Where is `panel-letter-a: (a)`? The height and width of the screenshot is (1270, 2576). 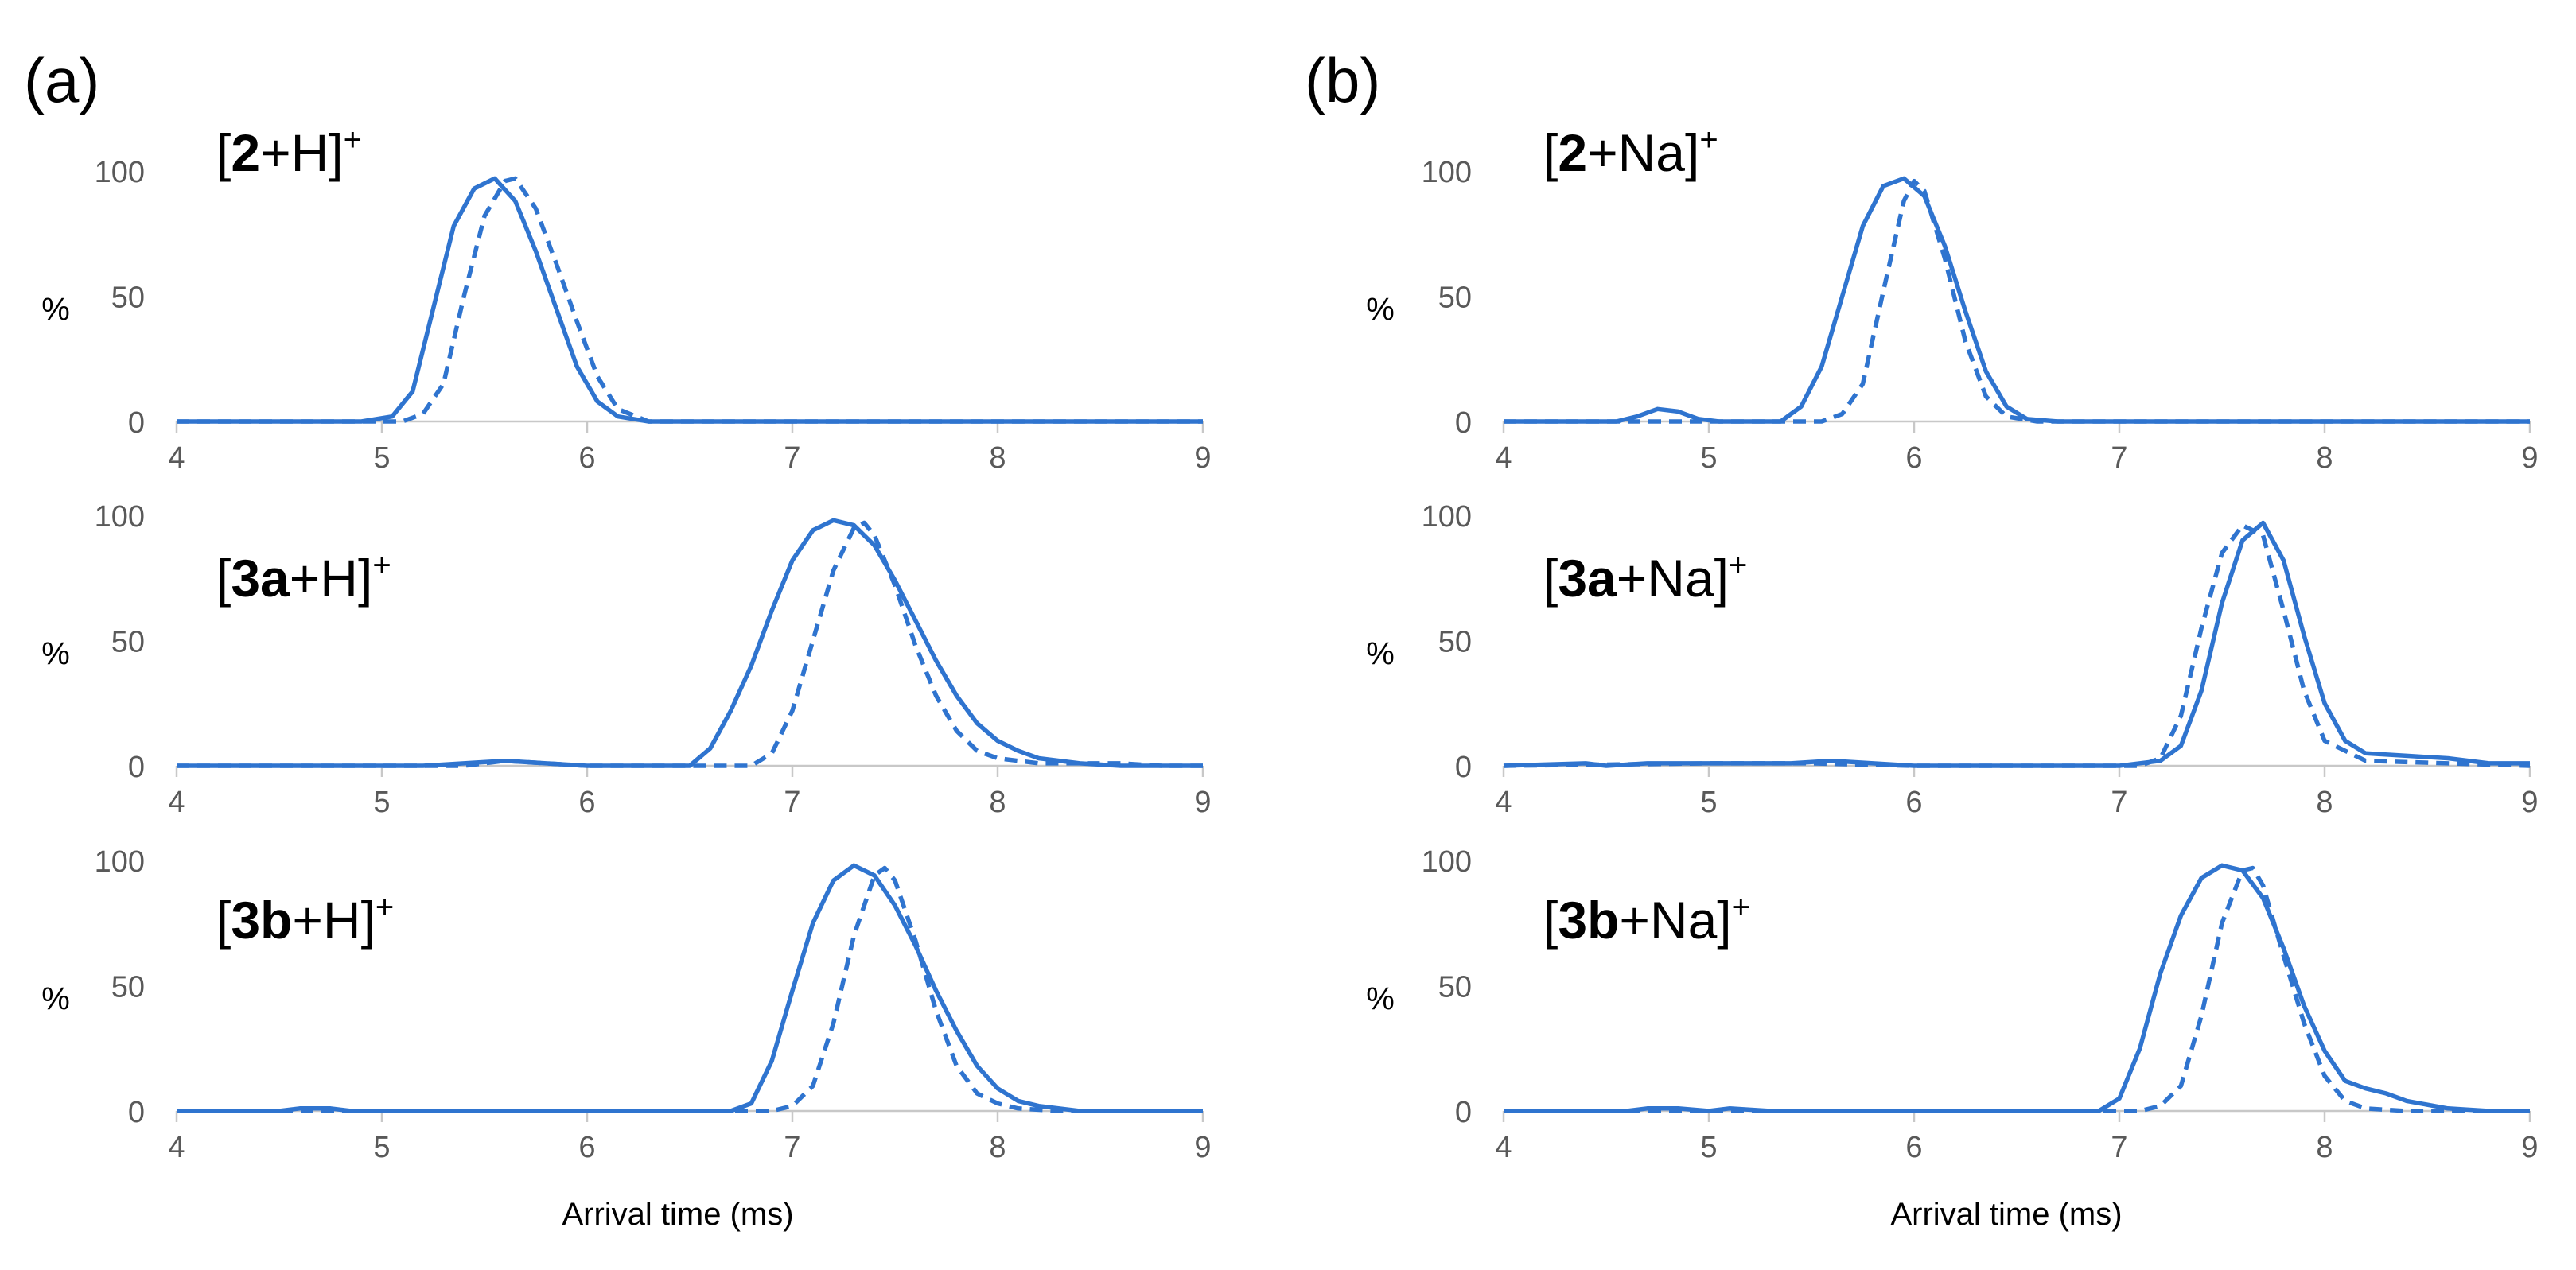
panel-letter-a: (a) is located at coordinates (62, 80).